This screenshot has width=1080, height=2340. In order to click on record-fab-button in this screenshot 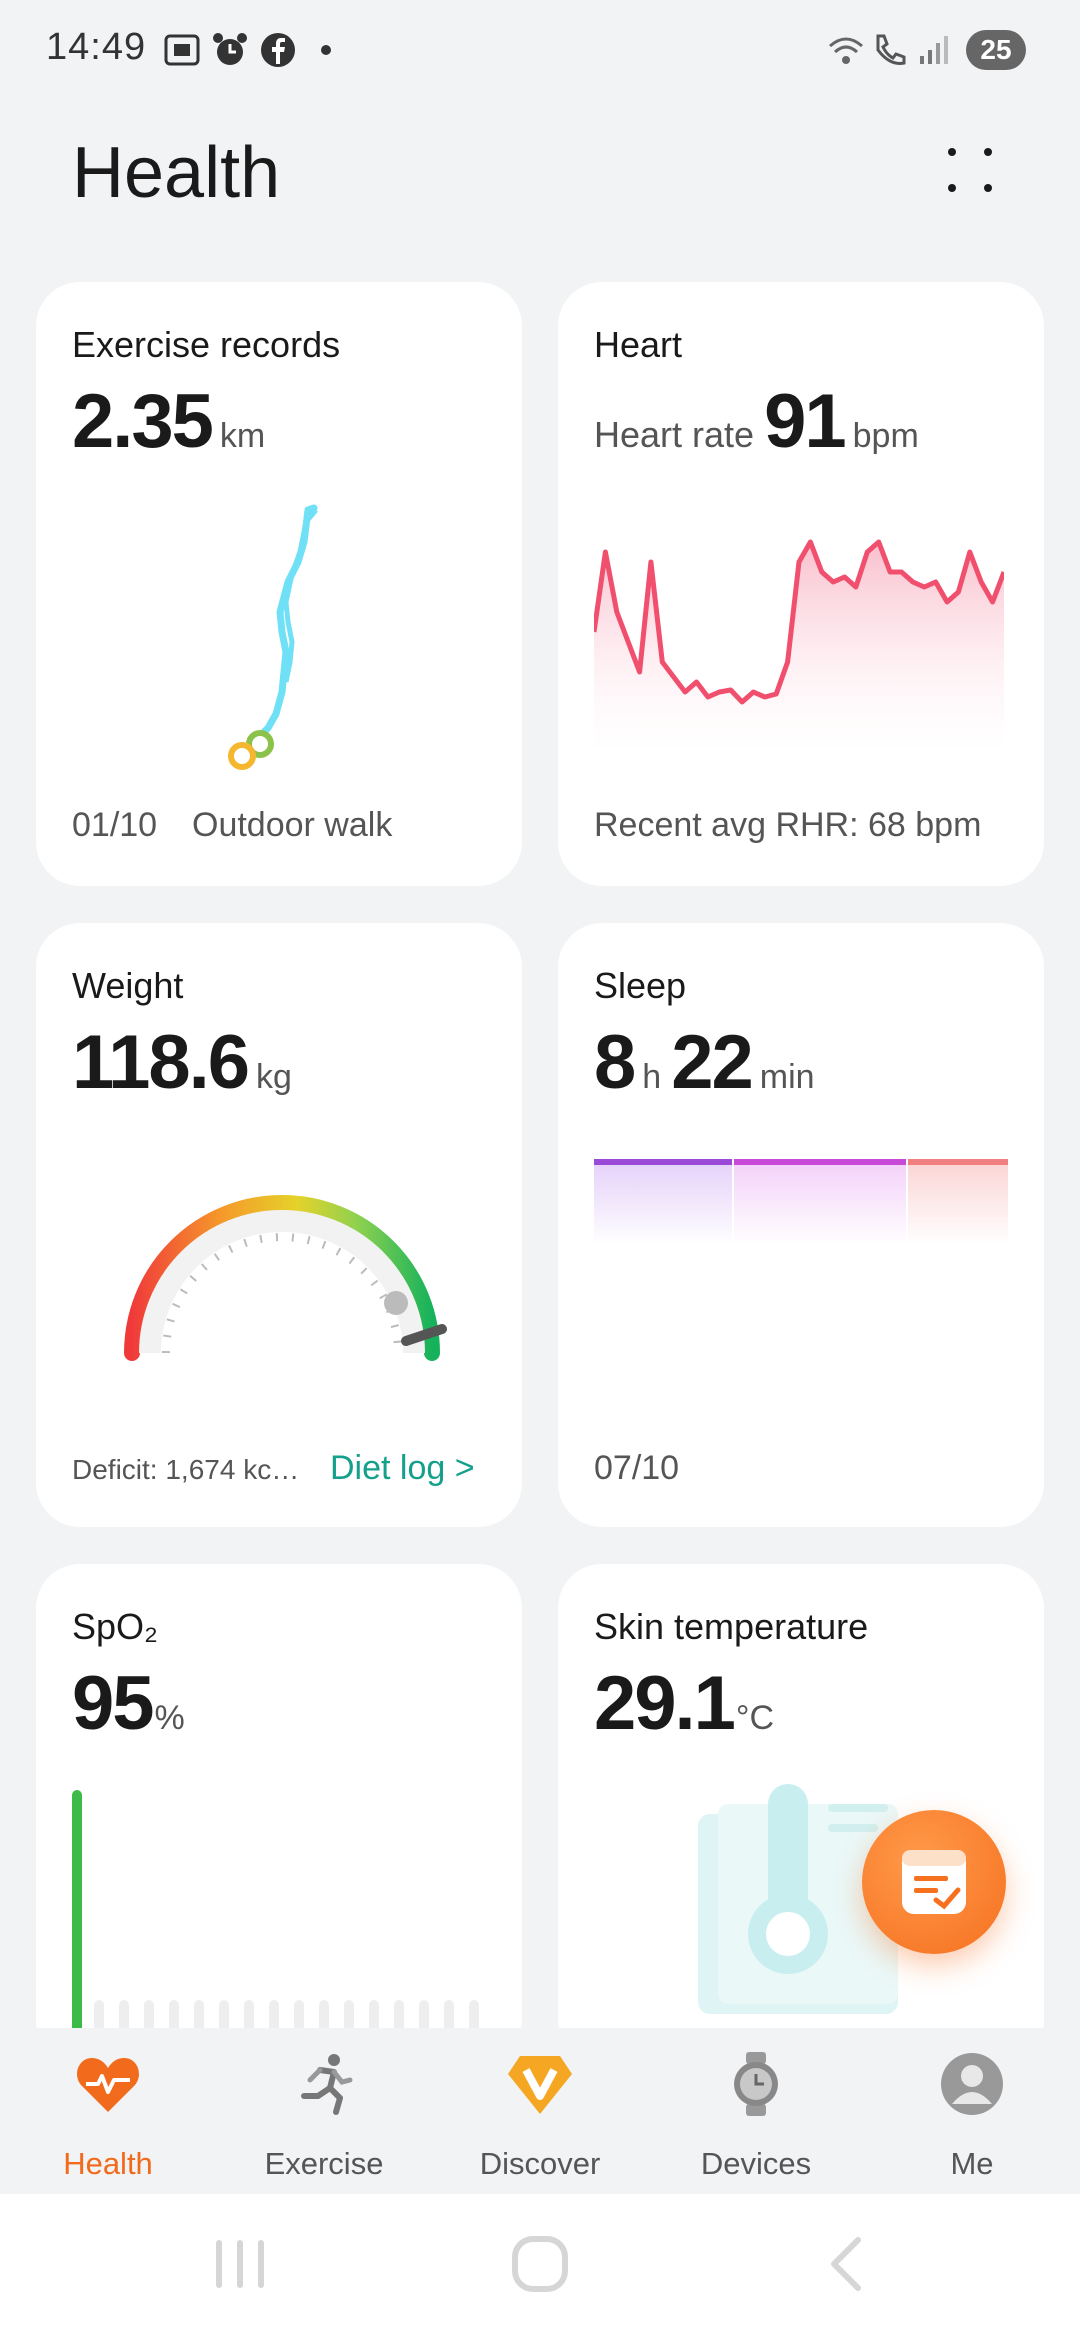, I will do `click(934, 1882)`.